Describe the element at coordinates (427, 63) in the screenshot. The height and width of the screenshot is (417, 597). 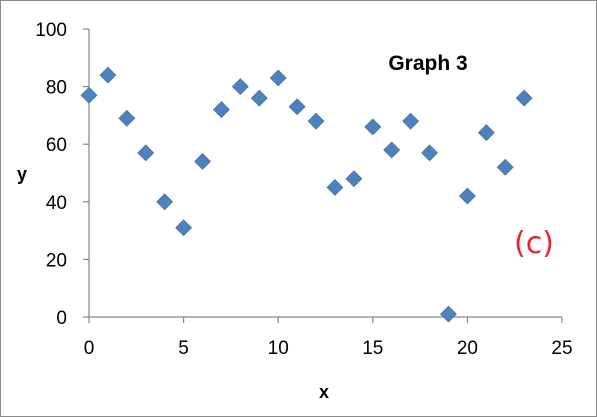
I see `chart-title: Graph 3` at that location.